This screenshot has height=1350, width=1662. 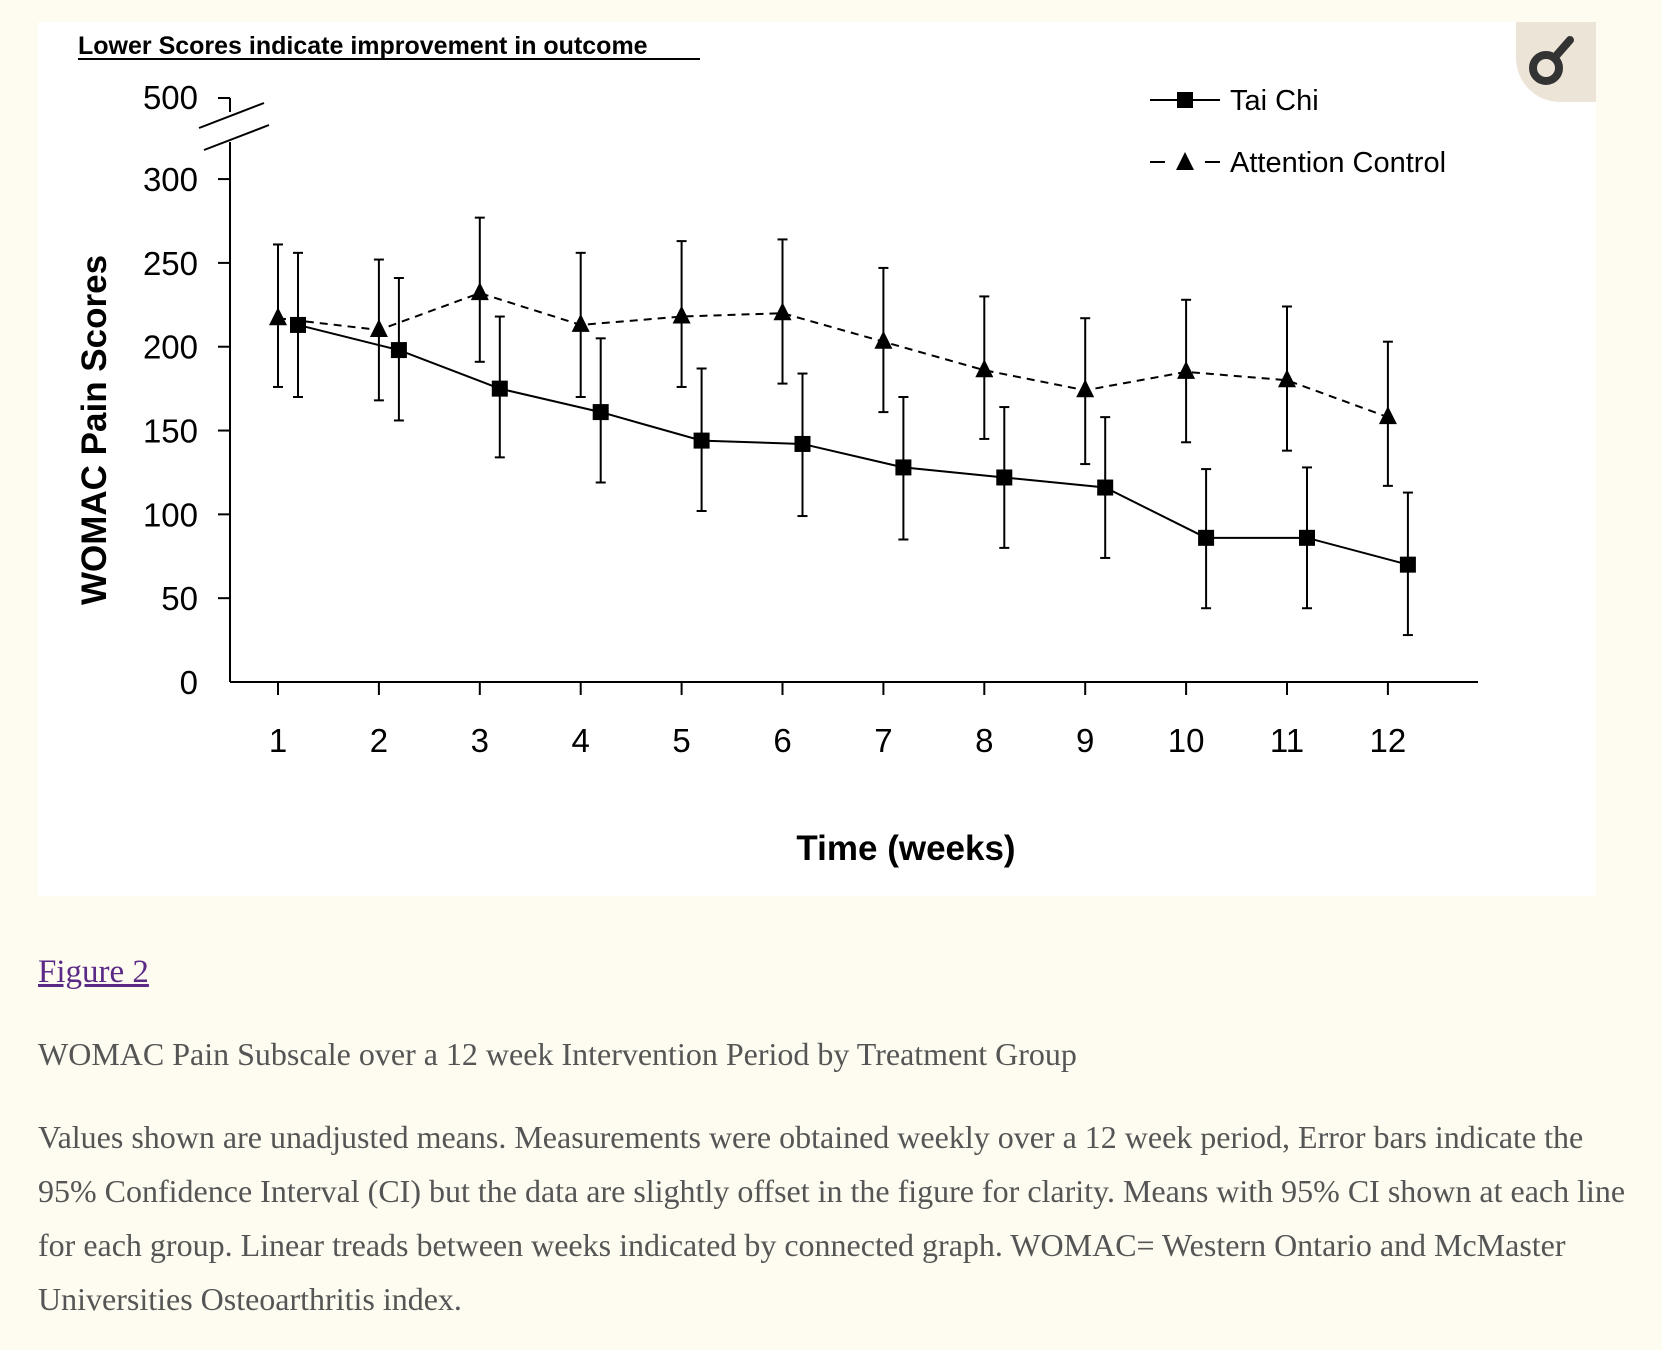 What do you see at coordinates (379, 740) in the screenshot?
I see `x-tick-label: 2` at bounding box center [379, 740].